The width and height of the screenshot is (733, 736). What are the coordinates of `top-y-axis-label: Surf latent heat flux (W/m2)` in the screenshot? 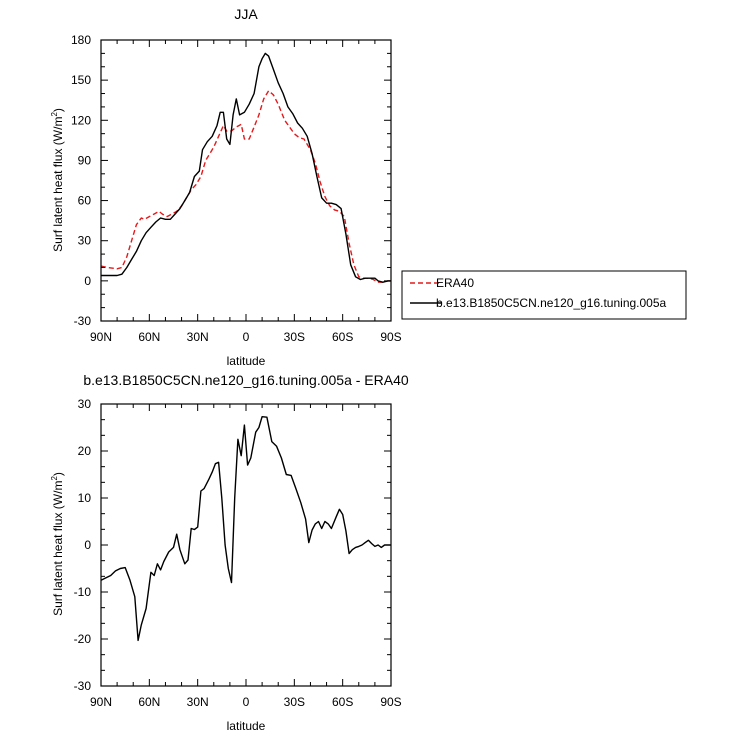 It's located at (57, 180).